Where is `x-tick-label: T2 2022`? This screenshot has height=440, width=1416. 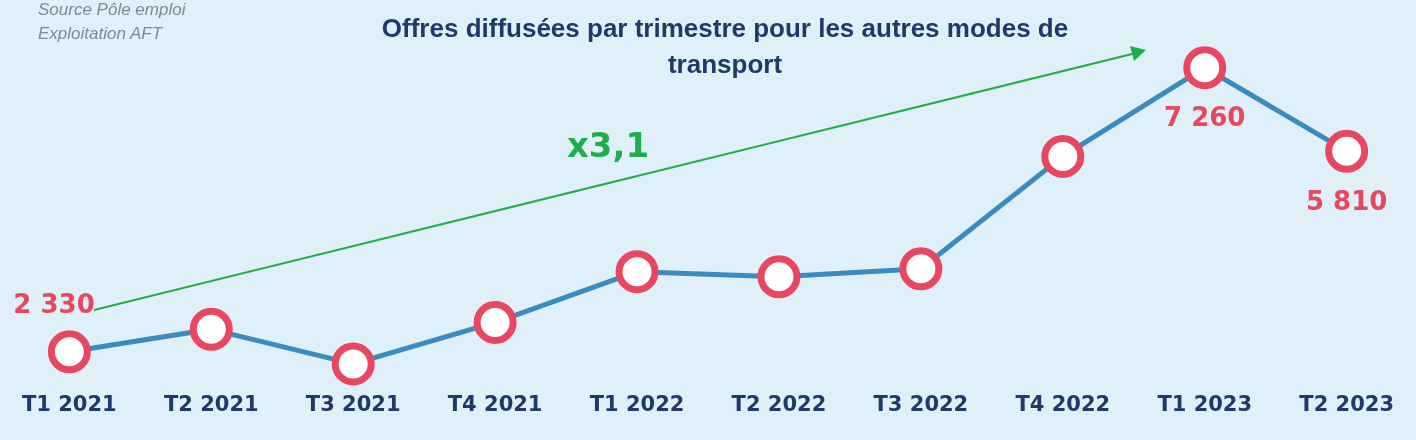
x-tick-label: T2 2022 is located at coordinates (779, 403).